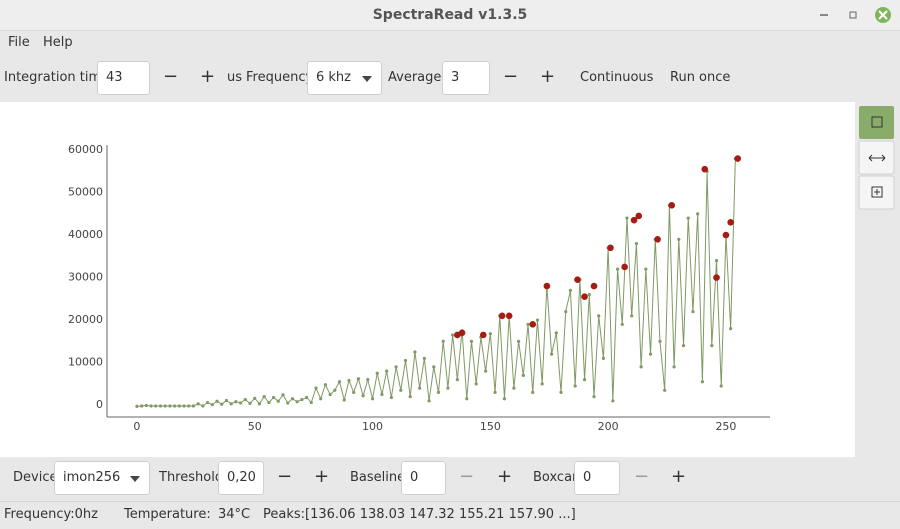  I want to click on select-value: imon256, so click(92, 477).